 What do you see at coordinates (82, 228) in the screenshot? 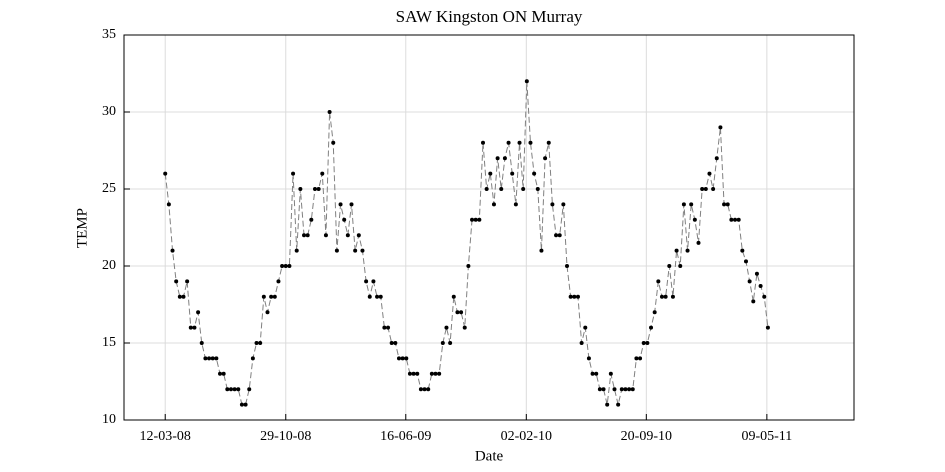
I see `y-axis-label: TEMP` at bounding box center [82, 228].